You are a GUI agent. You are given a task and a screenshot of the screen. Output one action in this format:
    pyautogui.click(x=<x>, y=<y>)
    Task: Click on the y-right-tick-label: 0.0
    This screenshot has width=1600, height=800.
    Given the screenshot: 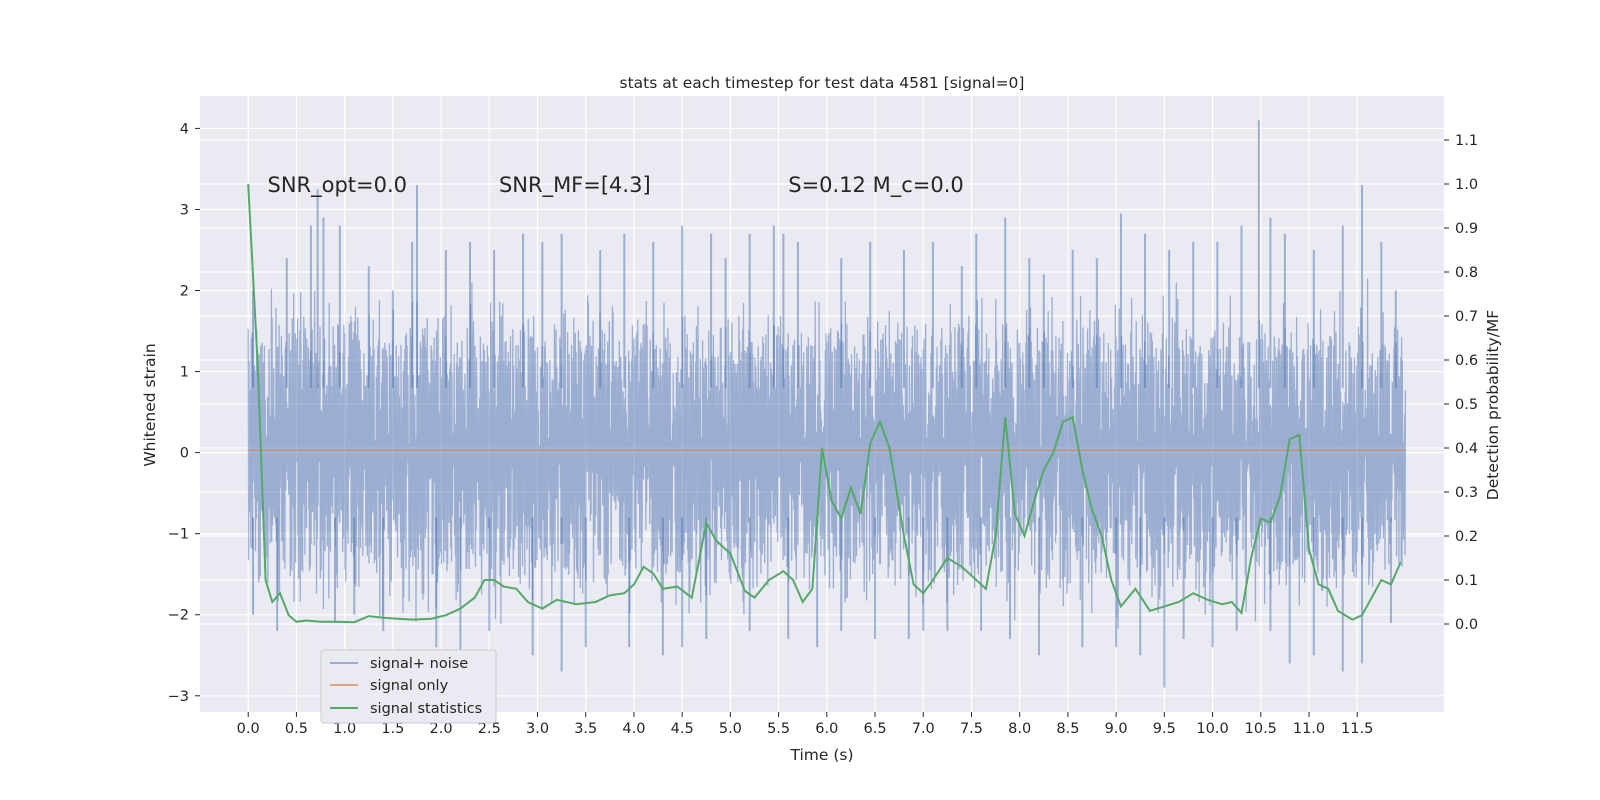 What is the action you would take?
    pyautogui.click(x=1466, y=625)
    